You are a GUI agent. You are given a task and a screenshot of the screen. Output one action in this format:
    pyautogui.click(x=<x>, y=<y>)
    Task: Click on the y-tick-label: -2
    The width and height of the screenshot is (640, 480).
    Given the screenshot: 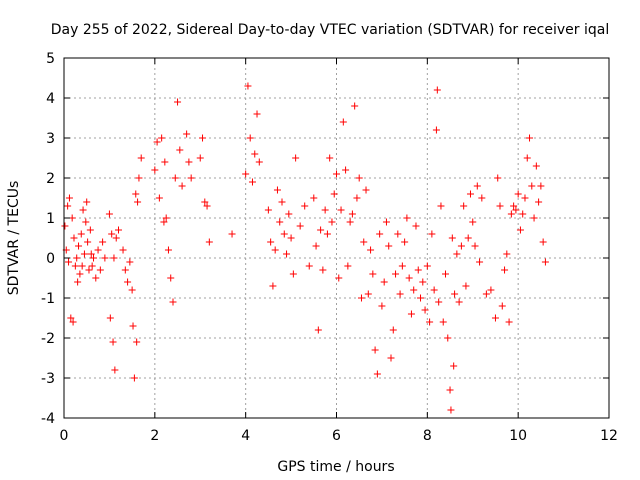 What is the action you would take?
    pyautogui.click(x=48, y=339)
    